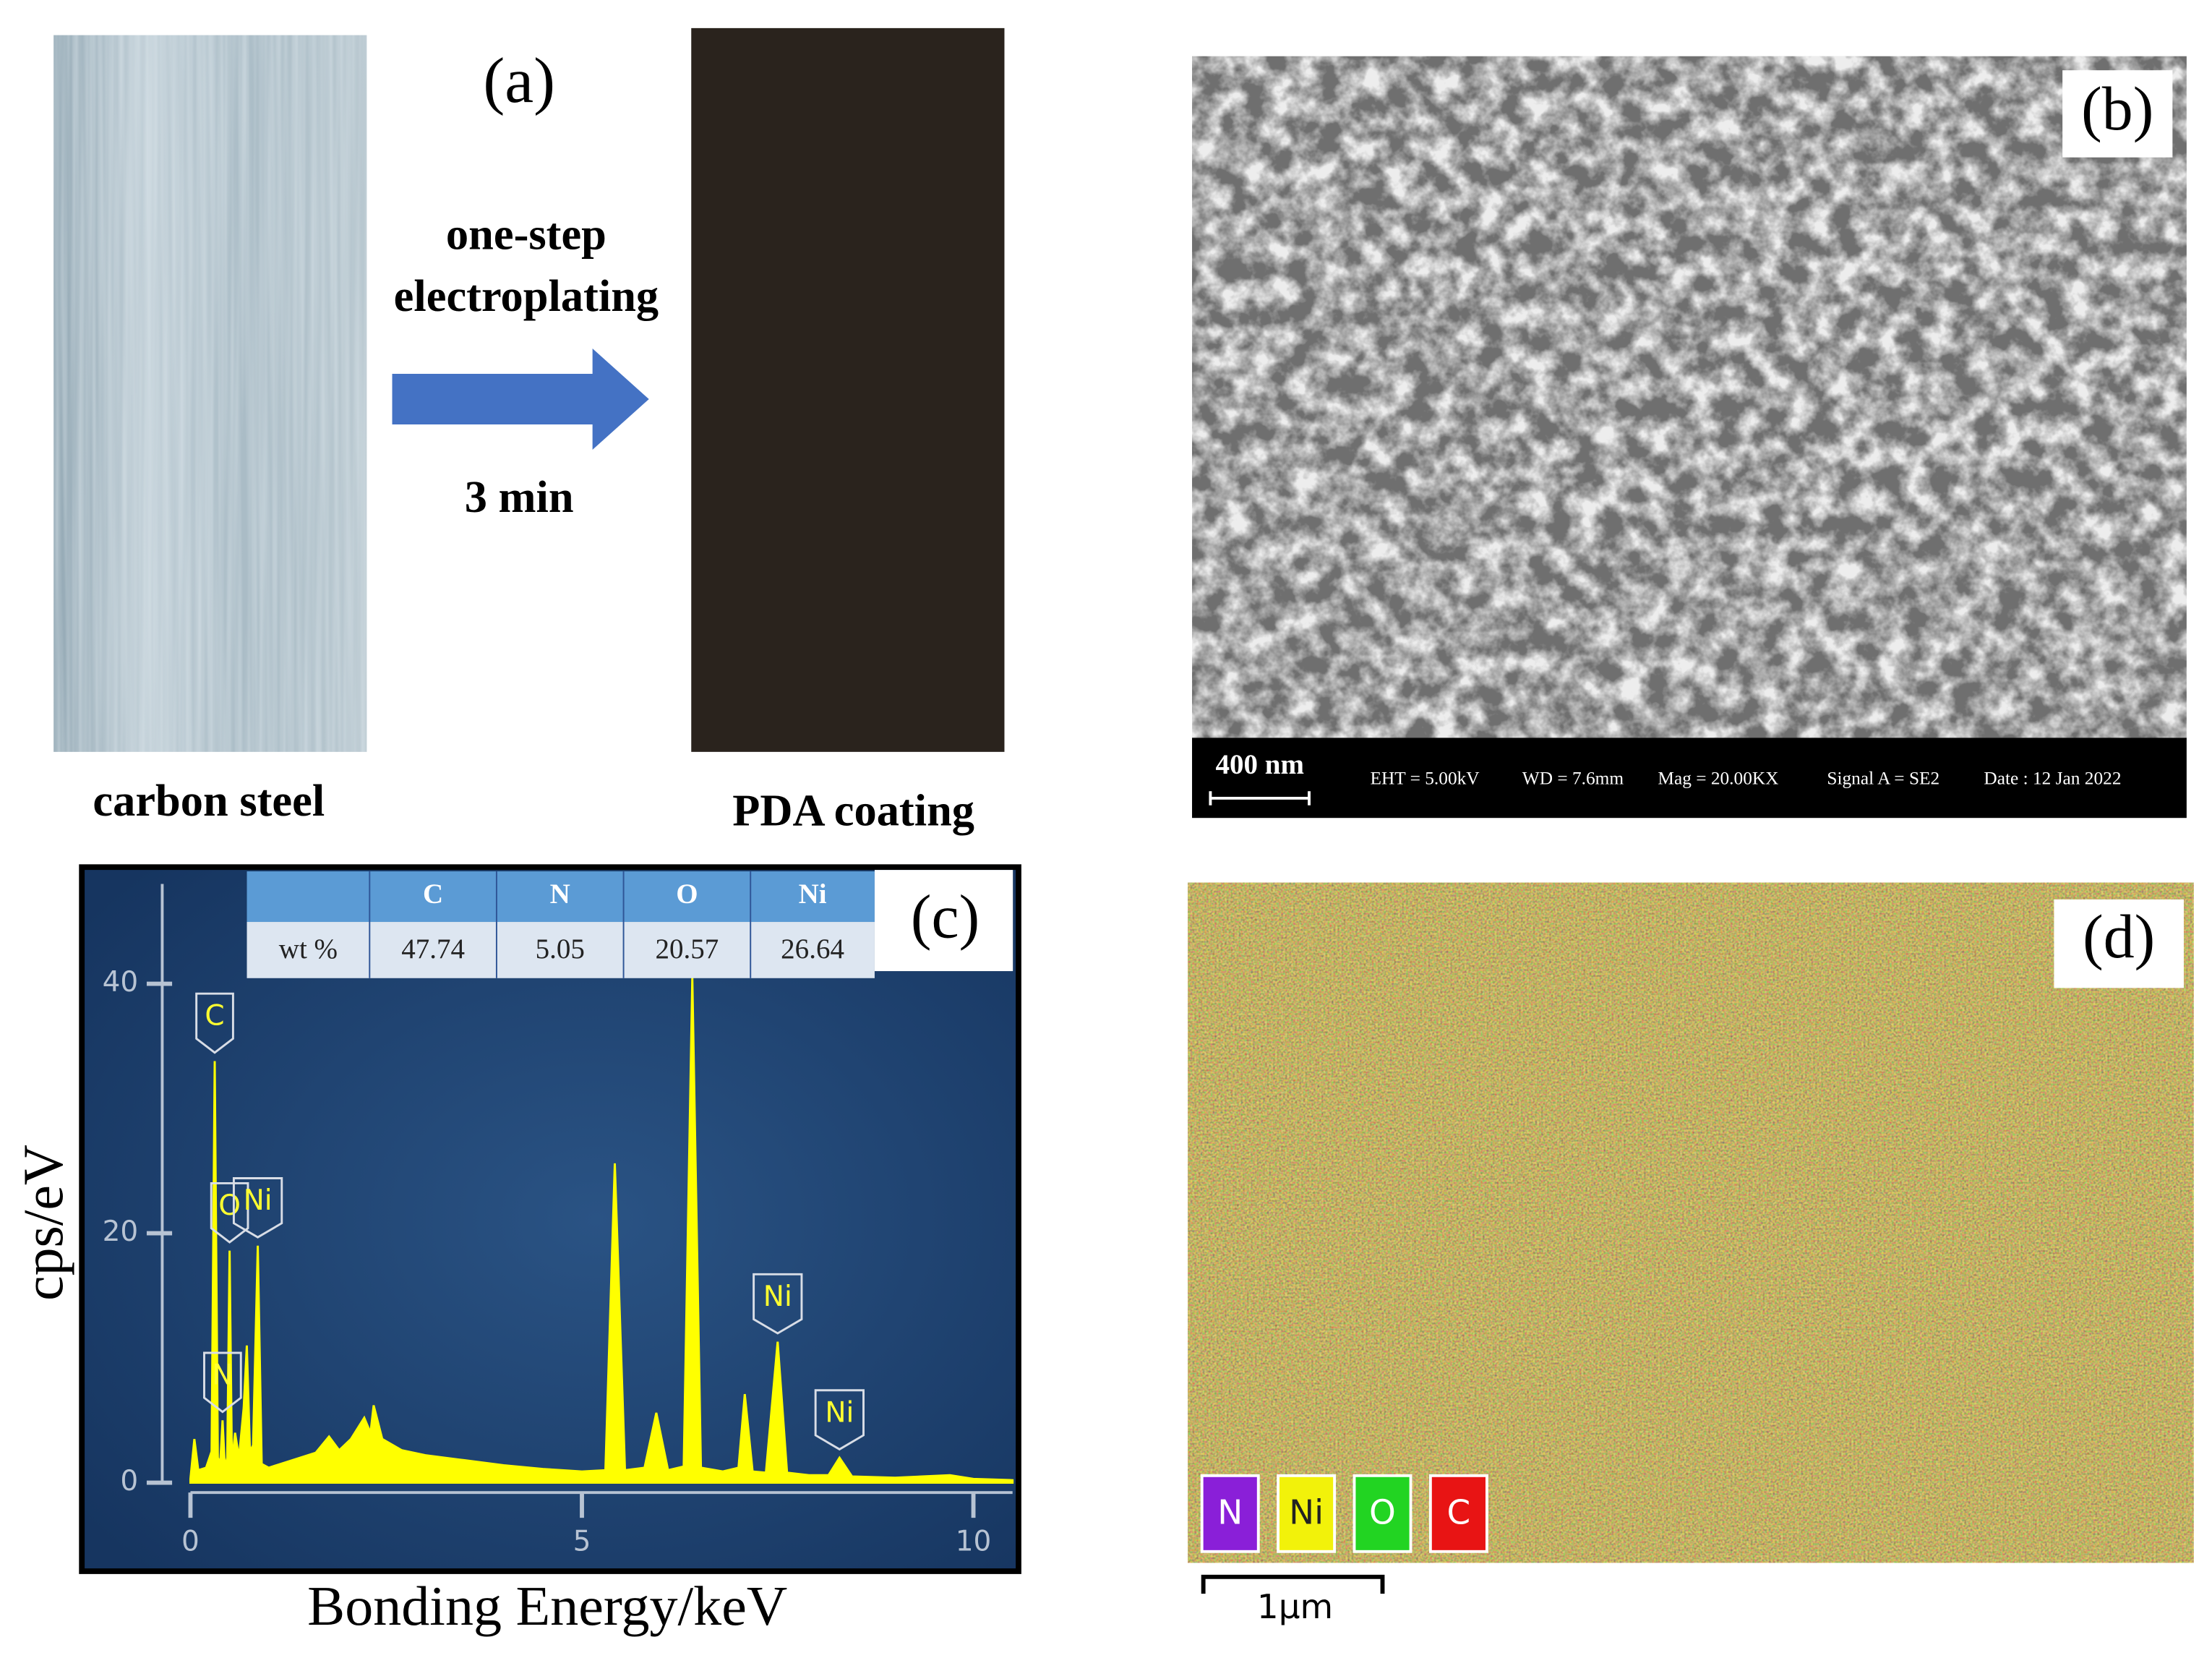 This screenshot has width=2212, height=1671. I want to click on scale-bar-label: 1µm, so click(1295, 1607).